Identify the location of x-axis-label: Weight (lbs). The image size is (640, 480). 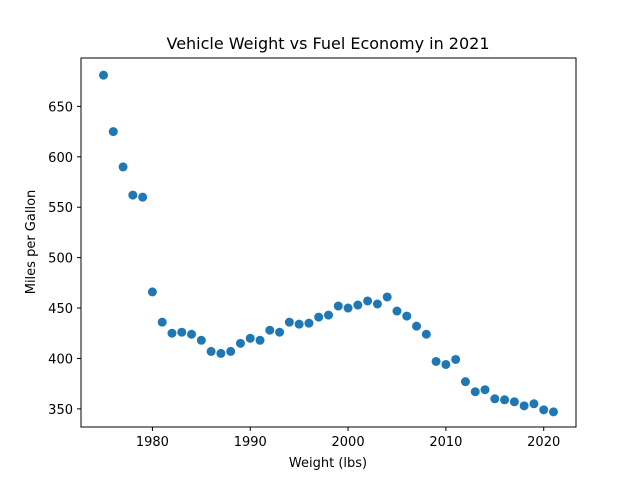
(328, 463).